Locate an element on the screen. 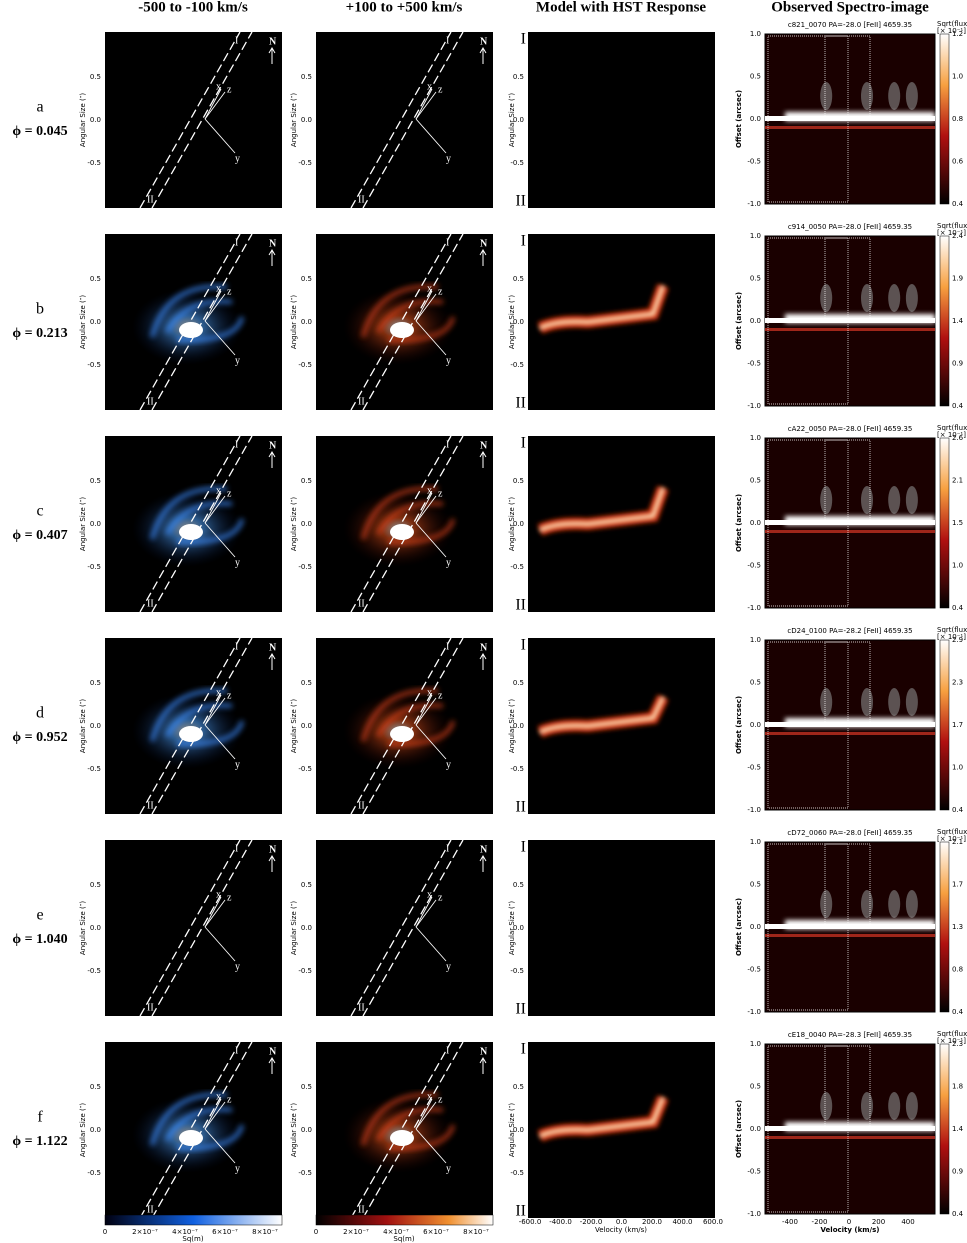 The height and width of the screenshot is (1243, 967). colorbar-unit: [× 10⁻¹] is located at coordinates (951, 839).